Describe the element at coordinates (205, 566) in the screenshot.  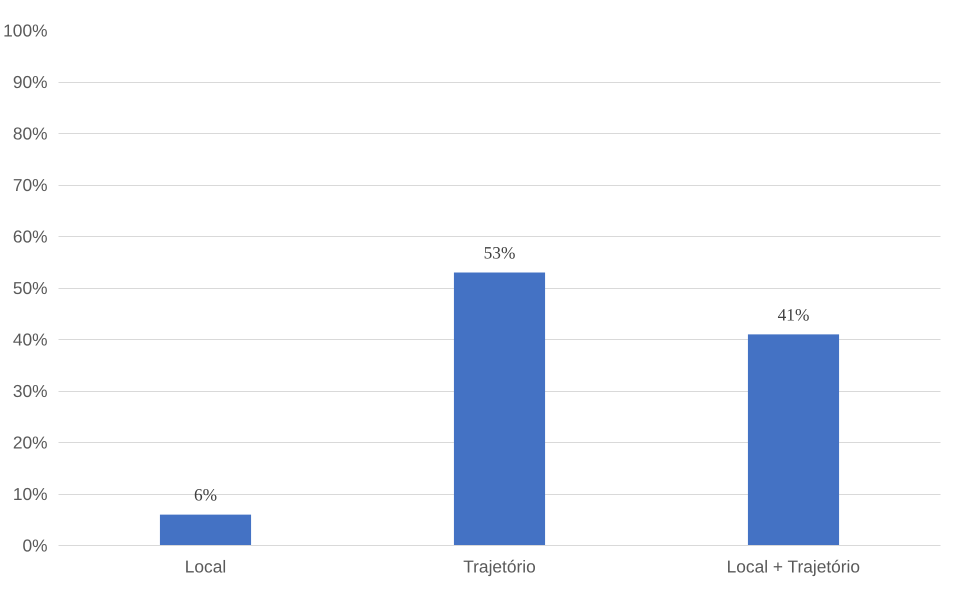
I see `x-tick-label: Local` at that location.